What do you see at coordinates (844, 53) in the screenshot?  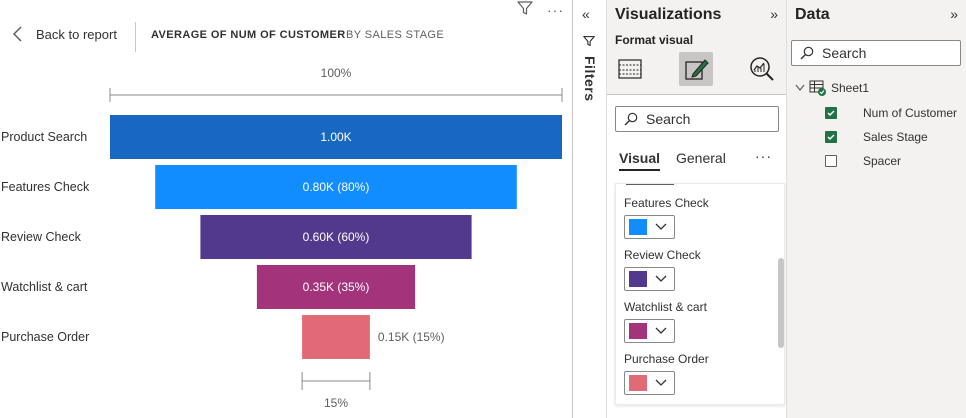 I see `data-search-placeholder: Search` at bounding box center [844, 53].